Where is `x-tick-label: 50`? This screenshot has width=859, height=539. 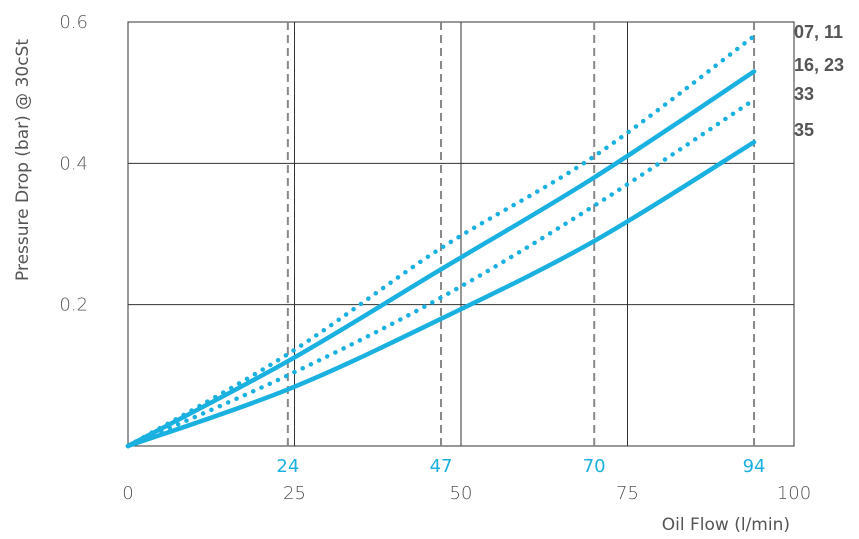
x-tick-label: 50 is located at coordinates (461, 493).